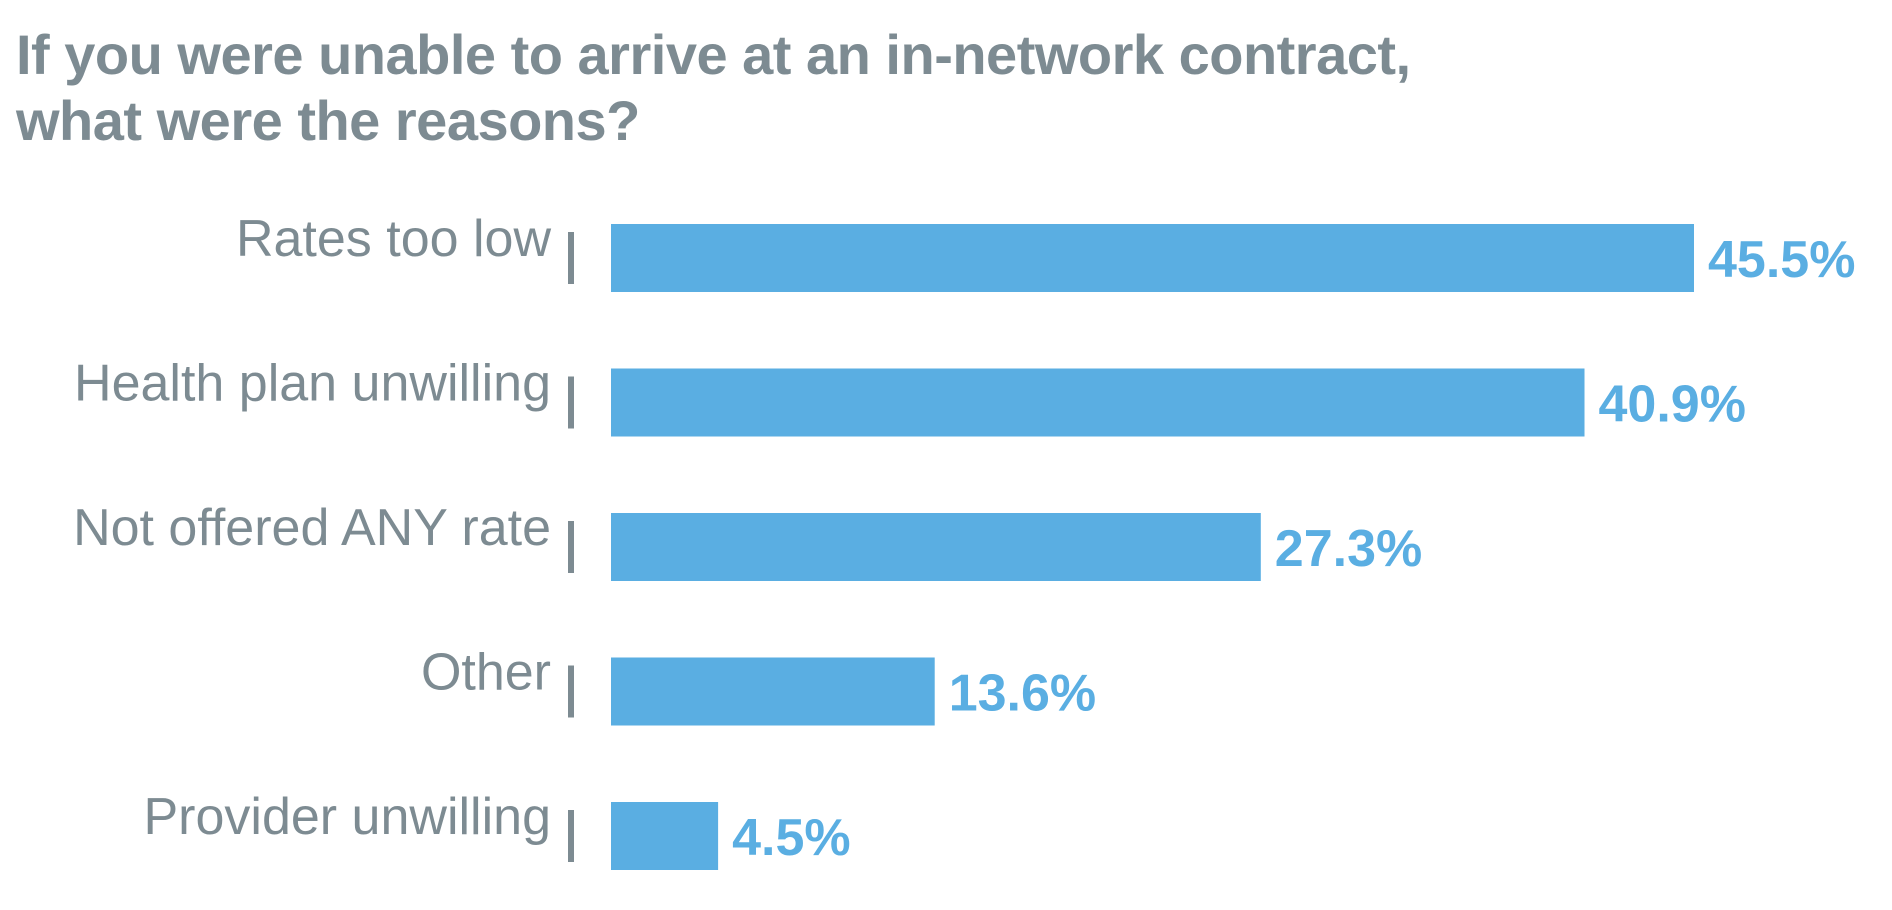 Image resolution: width=1892 pixels, height=910 pixels. What do you see at coordinates (1672, 405) in the screenshot?
I see `value-label: 40.9%` at bounding box center [1672, 405].